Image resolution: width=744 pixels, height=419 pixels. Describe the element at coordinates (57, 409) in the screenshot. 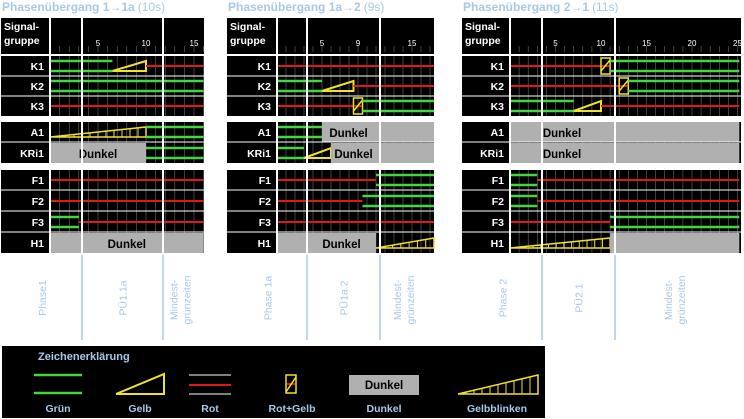

I see `legend-item-label: Grün` at that location.